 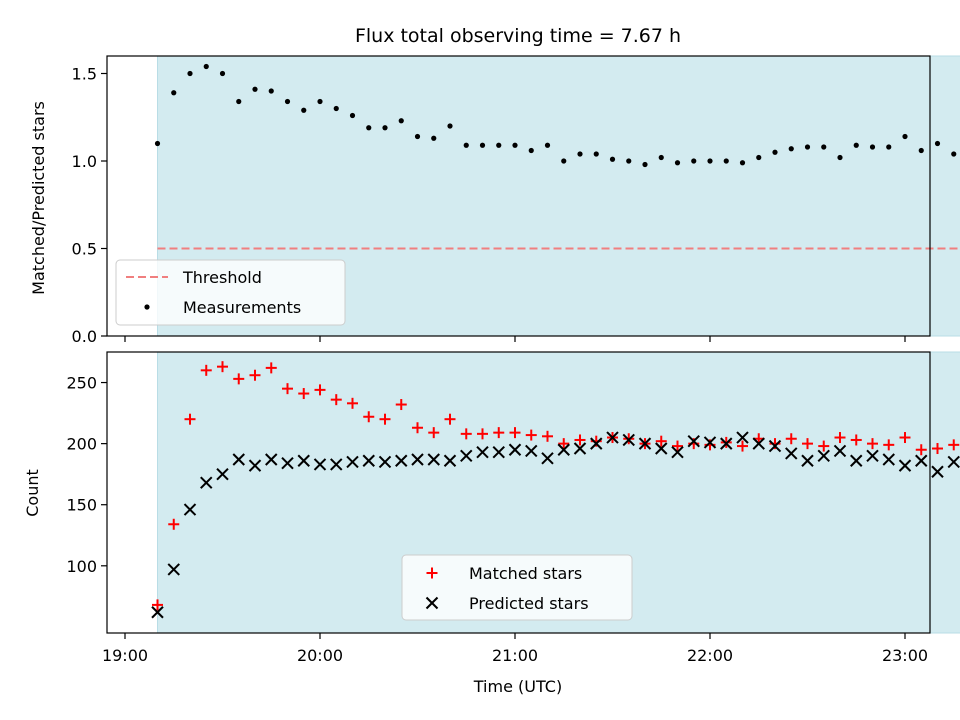 I want to click on ratio-y-axis-label: Matched/Predicted stars, so click(x=38, y=198).